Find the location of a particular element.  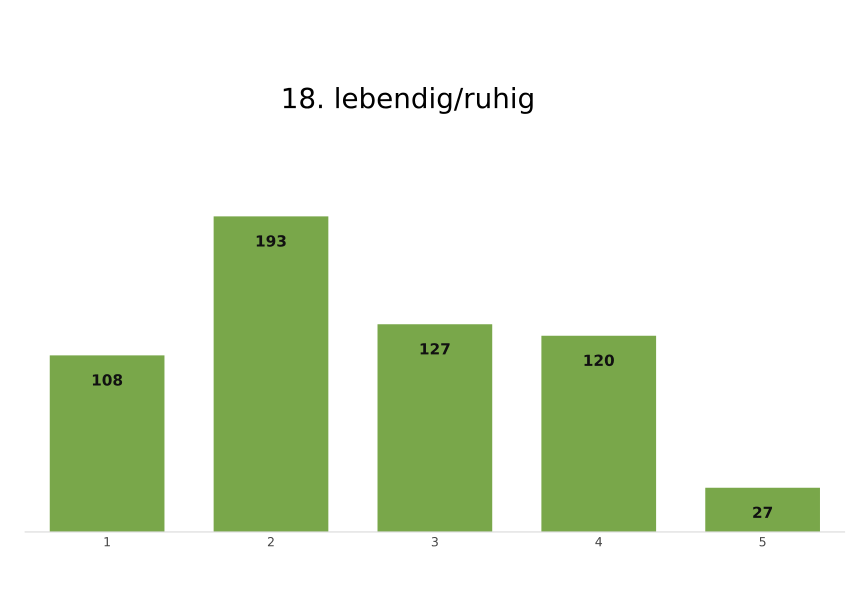

x-tick-label: 3 is located at coordinates (435, 541).